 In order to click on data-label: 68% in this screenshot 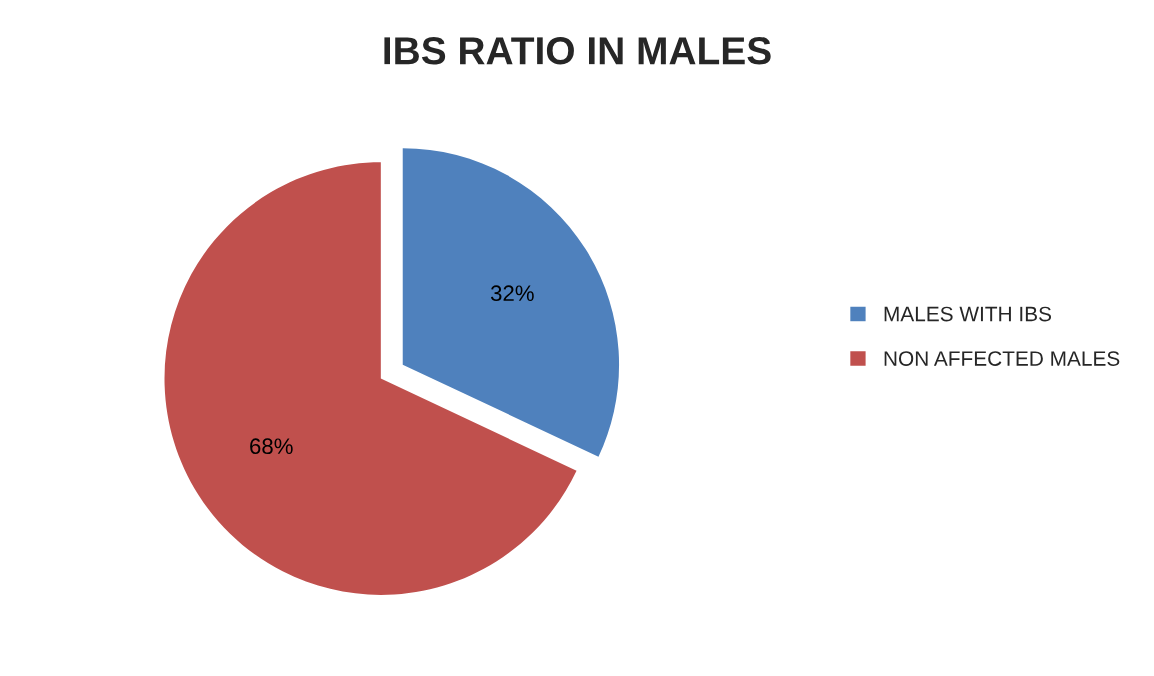, I will do `click(271, 446)`.